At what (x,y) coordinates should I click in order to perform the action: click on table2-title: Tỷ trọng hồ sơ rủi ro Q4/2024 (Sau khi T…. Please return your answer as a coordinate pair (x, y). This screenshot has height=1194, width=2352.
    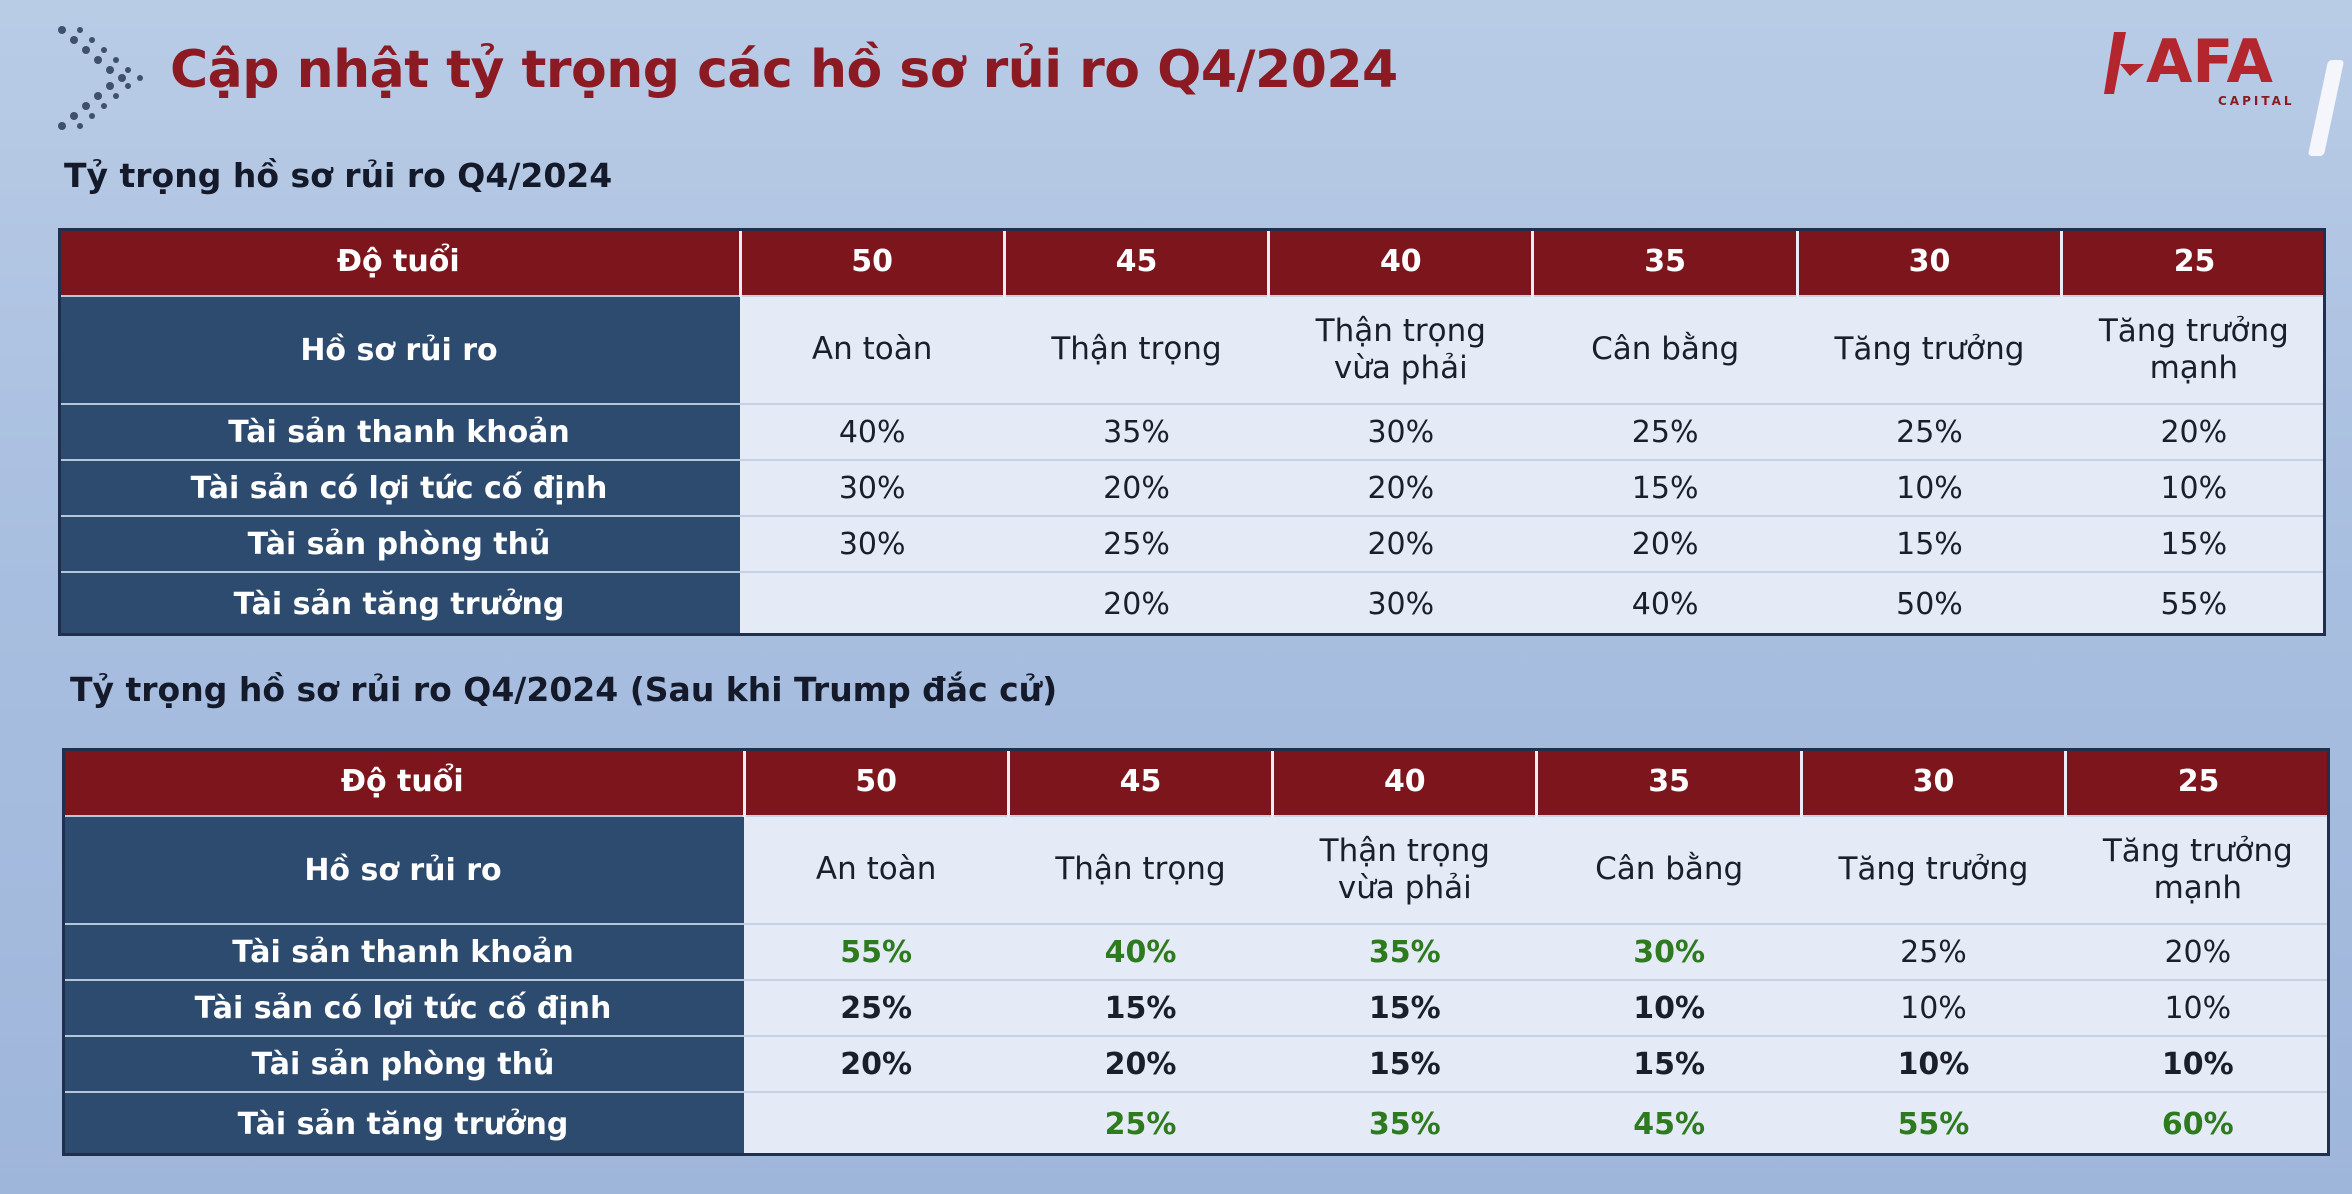
    Looking at the image, I should click on (564, 689).